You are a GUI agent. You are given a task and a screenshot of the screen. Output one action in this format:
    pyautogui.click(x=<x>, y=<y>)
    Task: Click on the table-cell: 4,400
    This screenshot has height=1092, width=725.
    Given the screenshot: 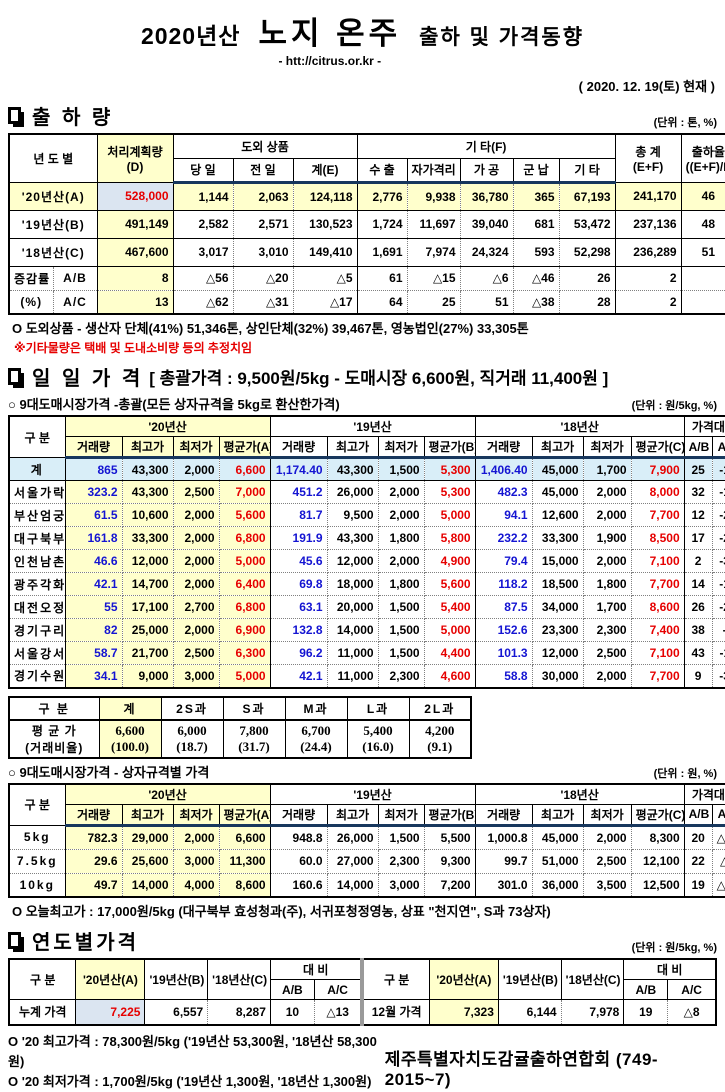 What is the action you would take?
    pyautogui.click(x=449, y=653)
    